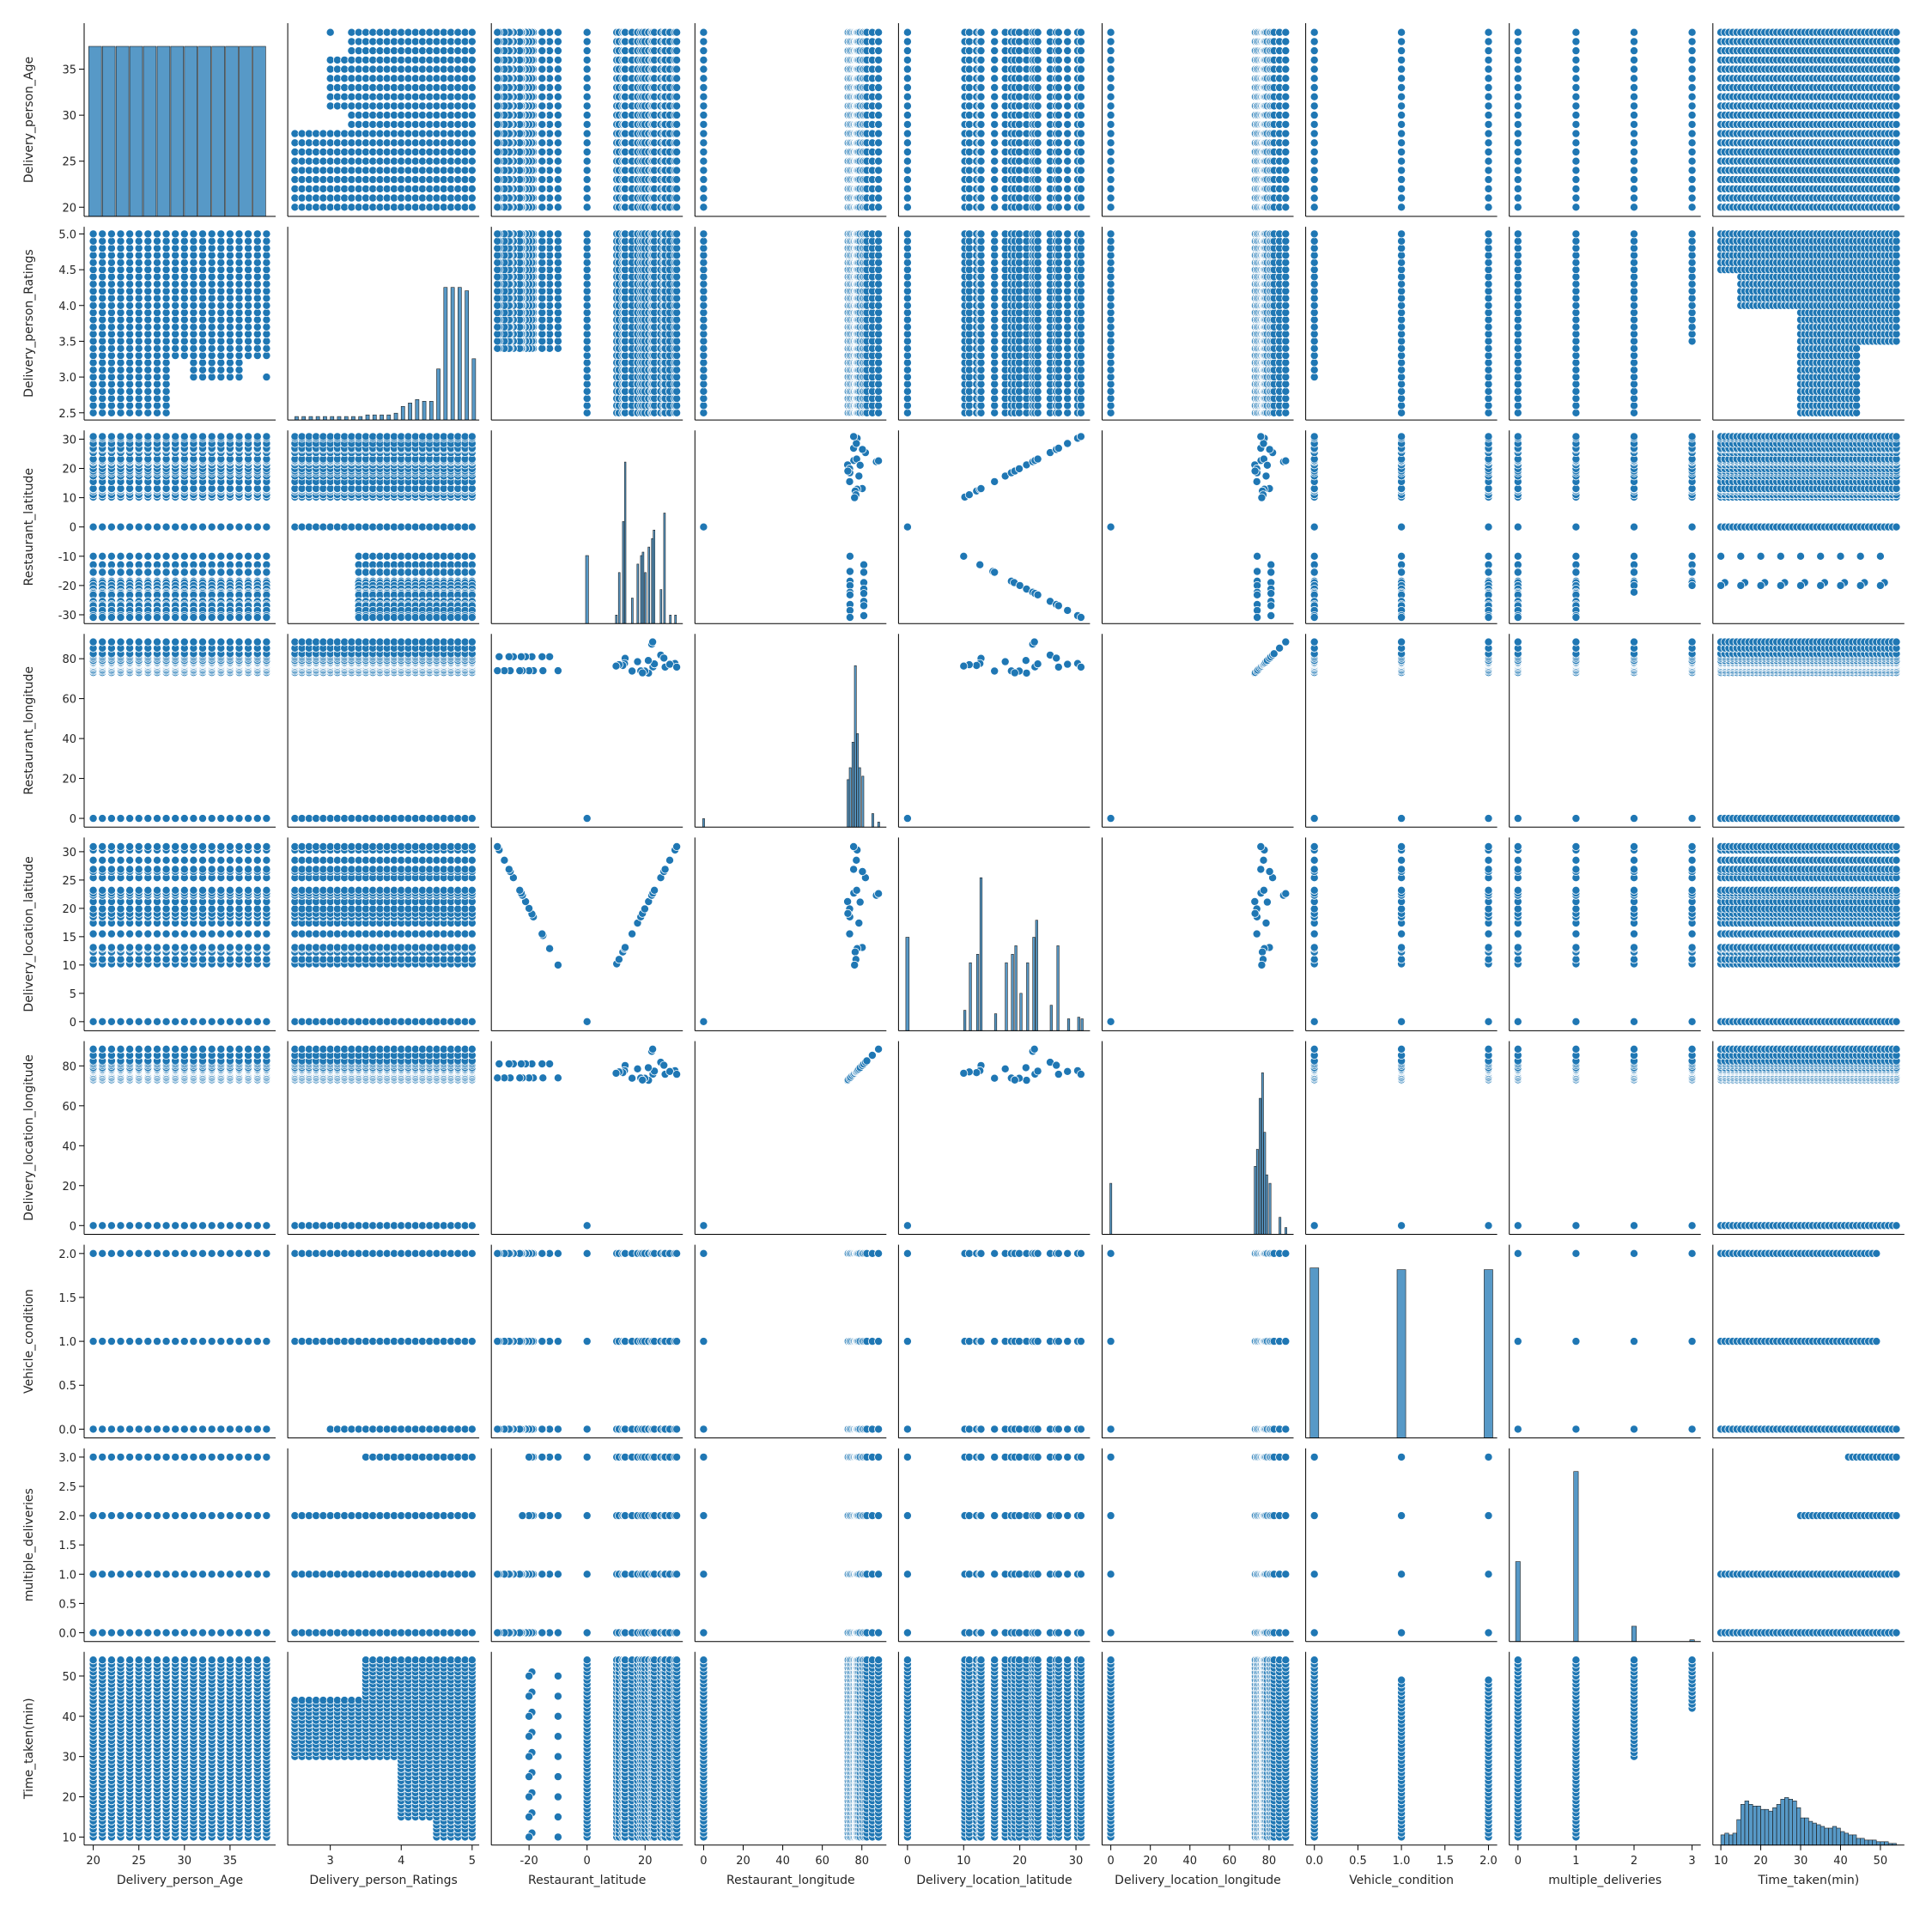 Image resolution: width=1932 pixels, height=1932 pixels. What do you see at coordinates (1809, 119) in the screenshot?
I see `panel-r0-c8` at bounding box center [1809, 119].